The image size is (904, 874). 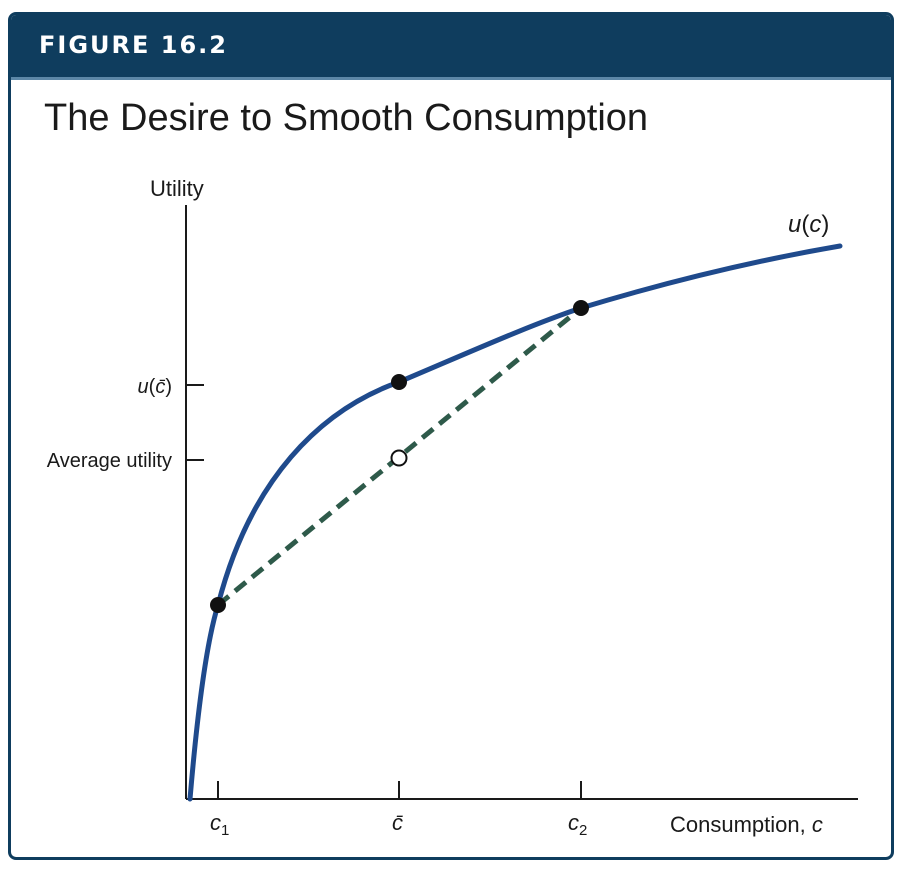 I want to click on x-tick-label-cbar: c̄, so click(x=398, y=822).